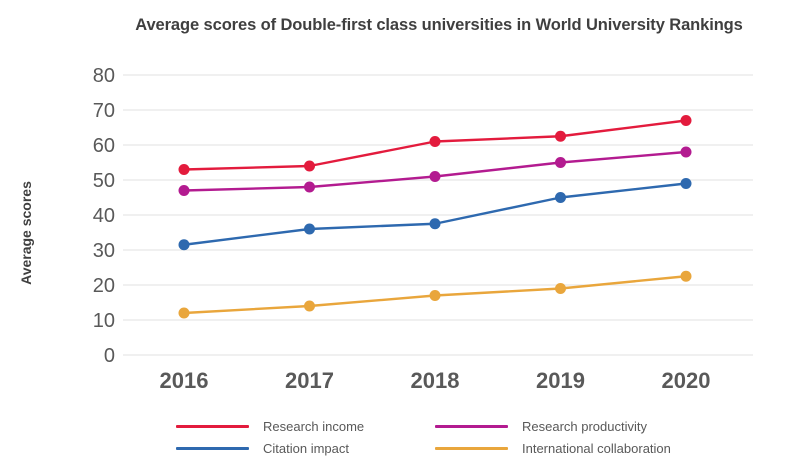  Describe the element at coordinates (686, 380) in the screenshot. I see `x-tick-label-2020: 2020` at that location.